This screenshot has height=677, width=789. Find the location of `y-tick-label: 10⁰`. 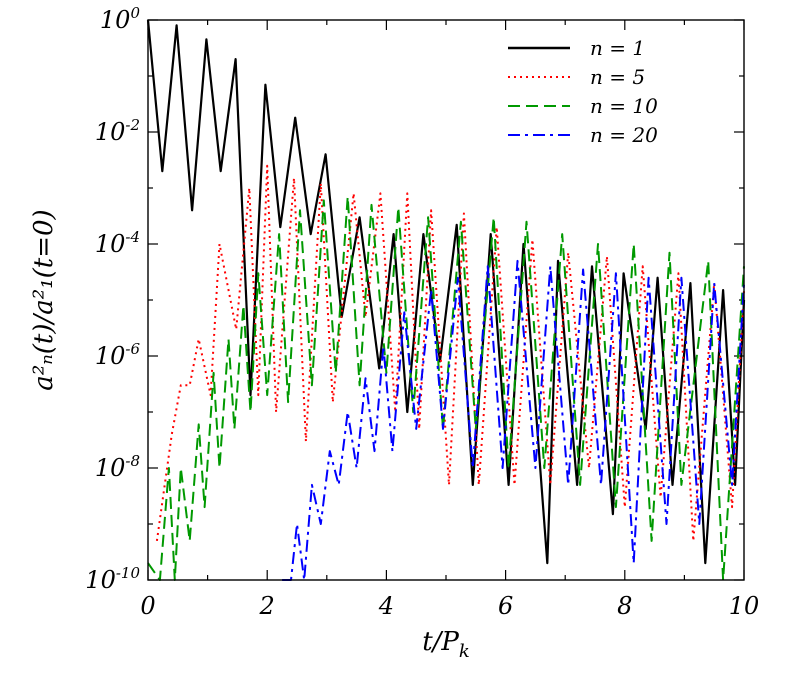

y-tick-label: 10⁰ is located at coordinates (120, 19).